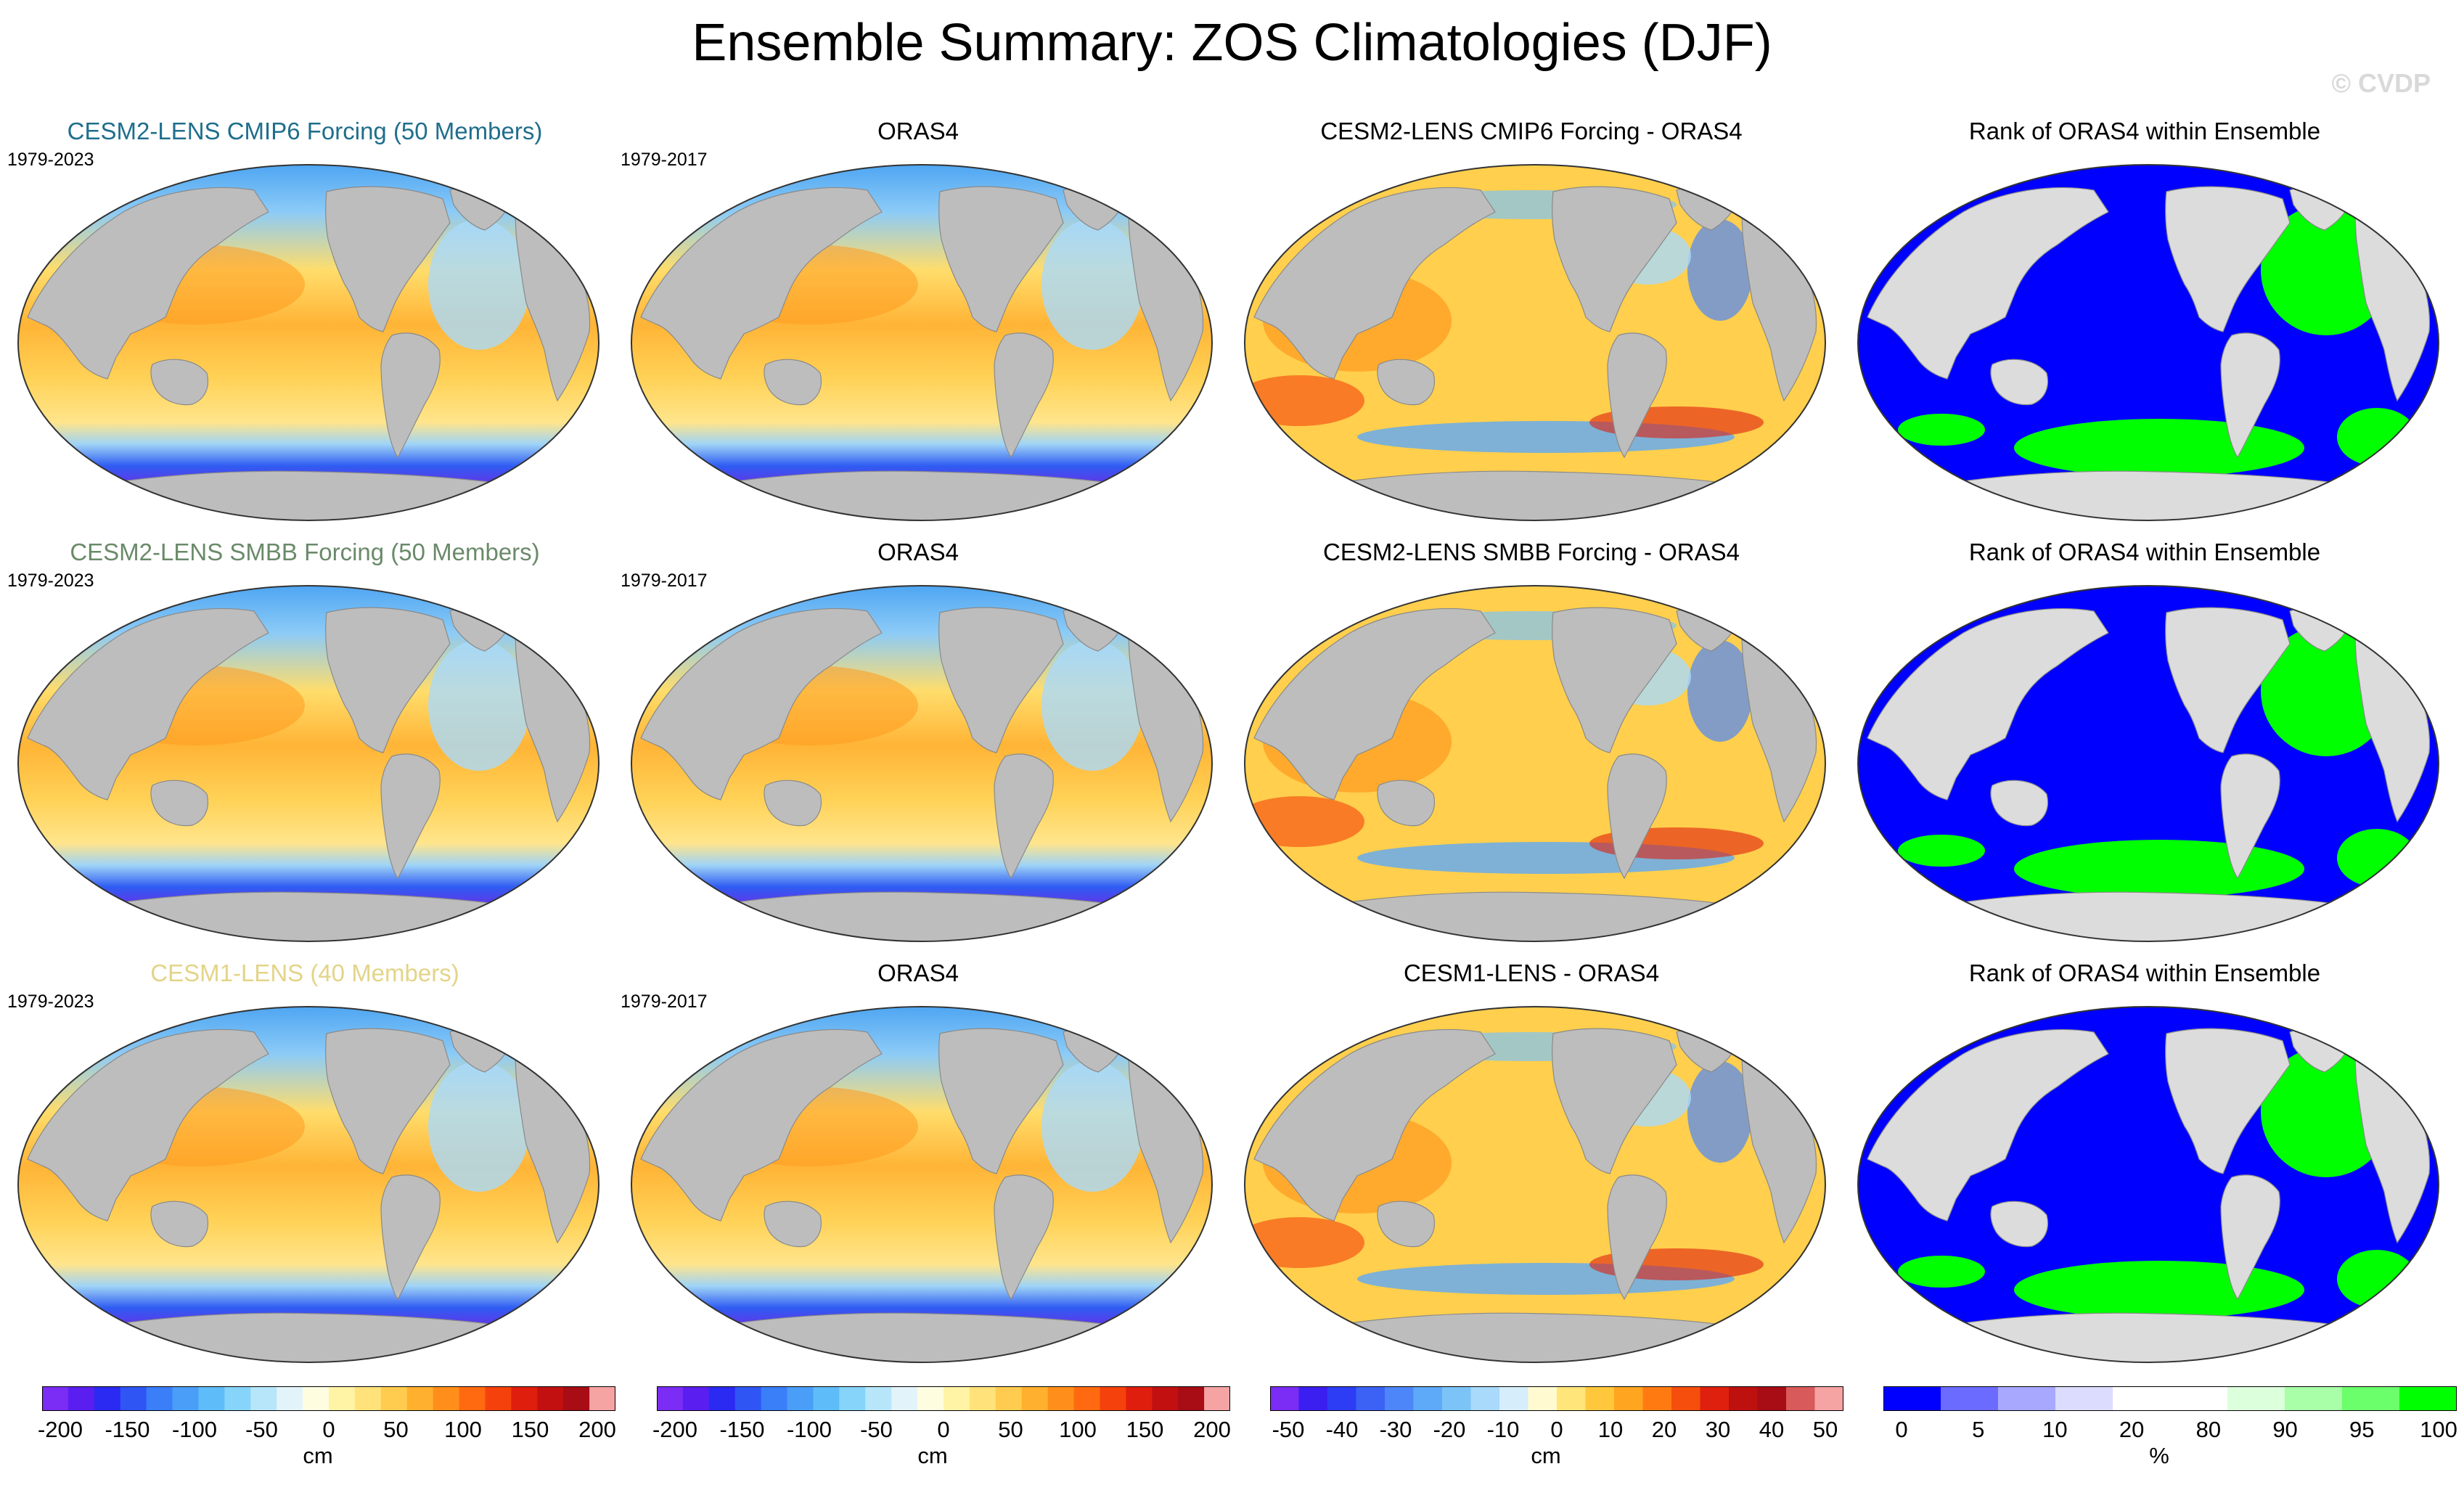 Image resolution: width=2464 pixels, height=1485 pixels. I want to click on high-rank-region, so click(1941, 1272).